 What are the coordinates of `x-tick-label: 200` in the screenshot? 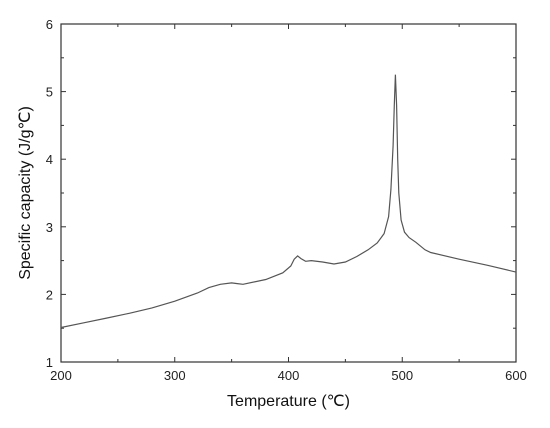 It's located at (61, 375).